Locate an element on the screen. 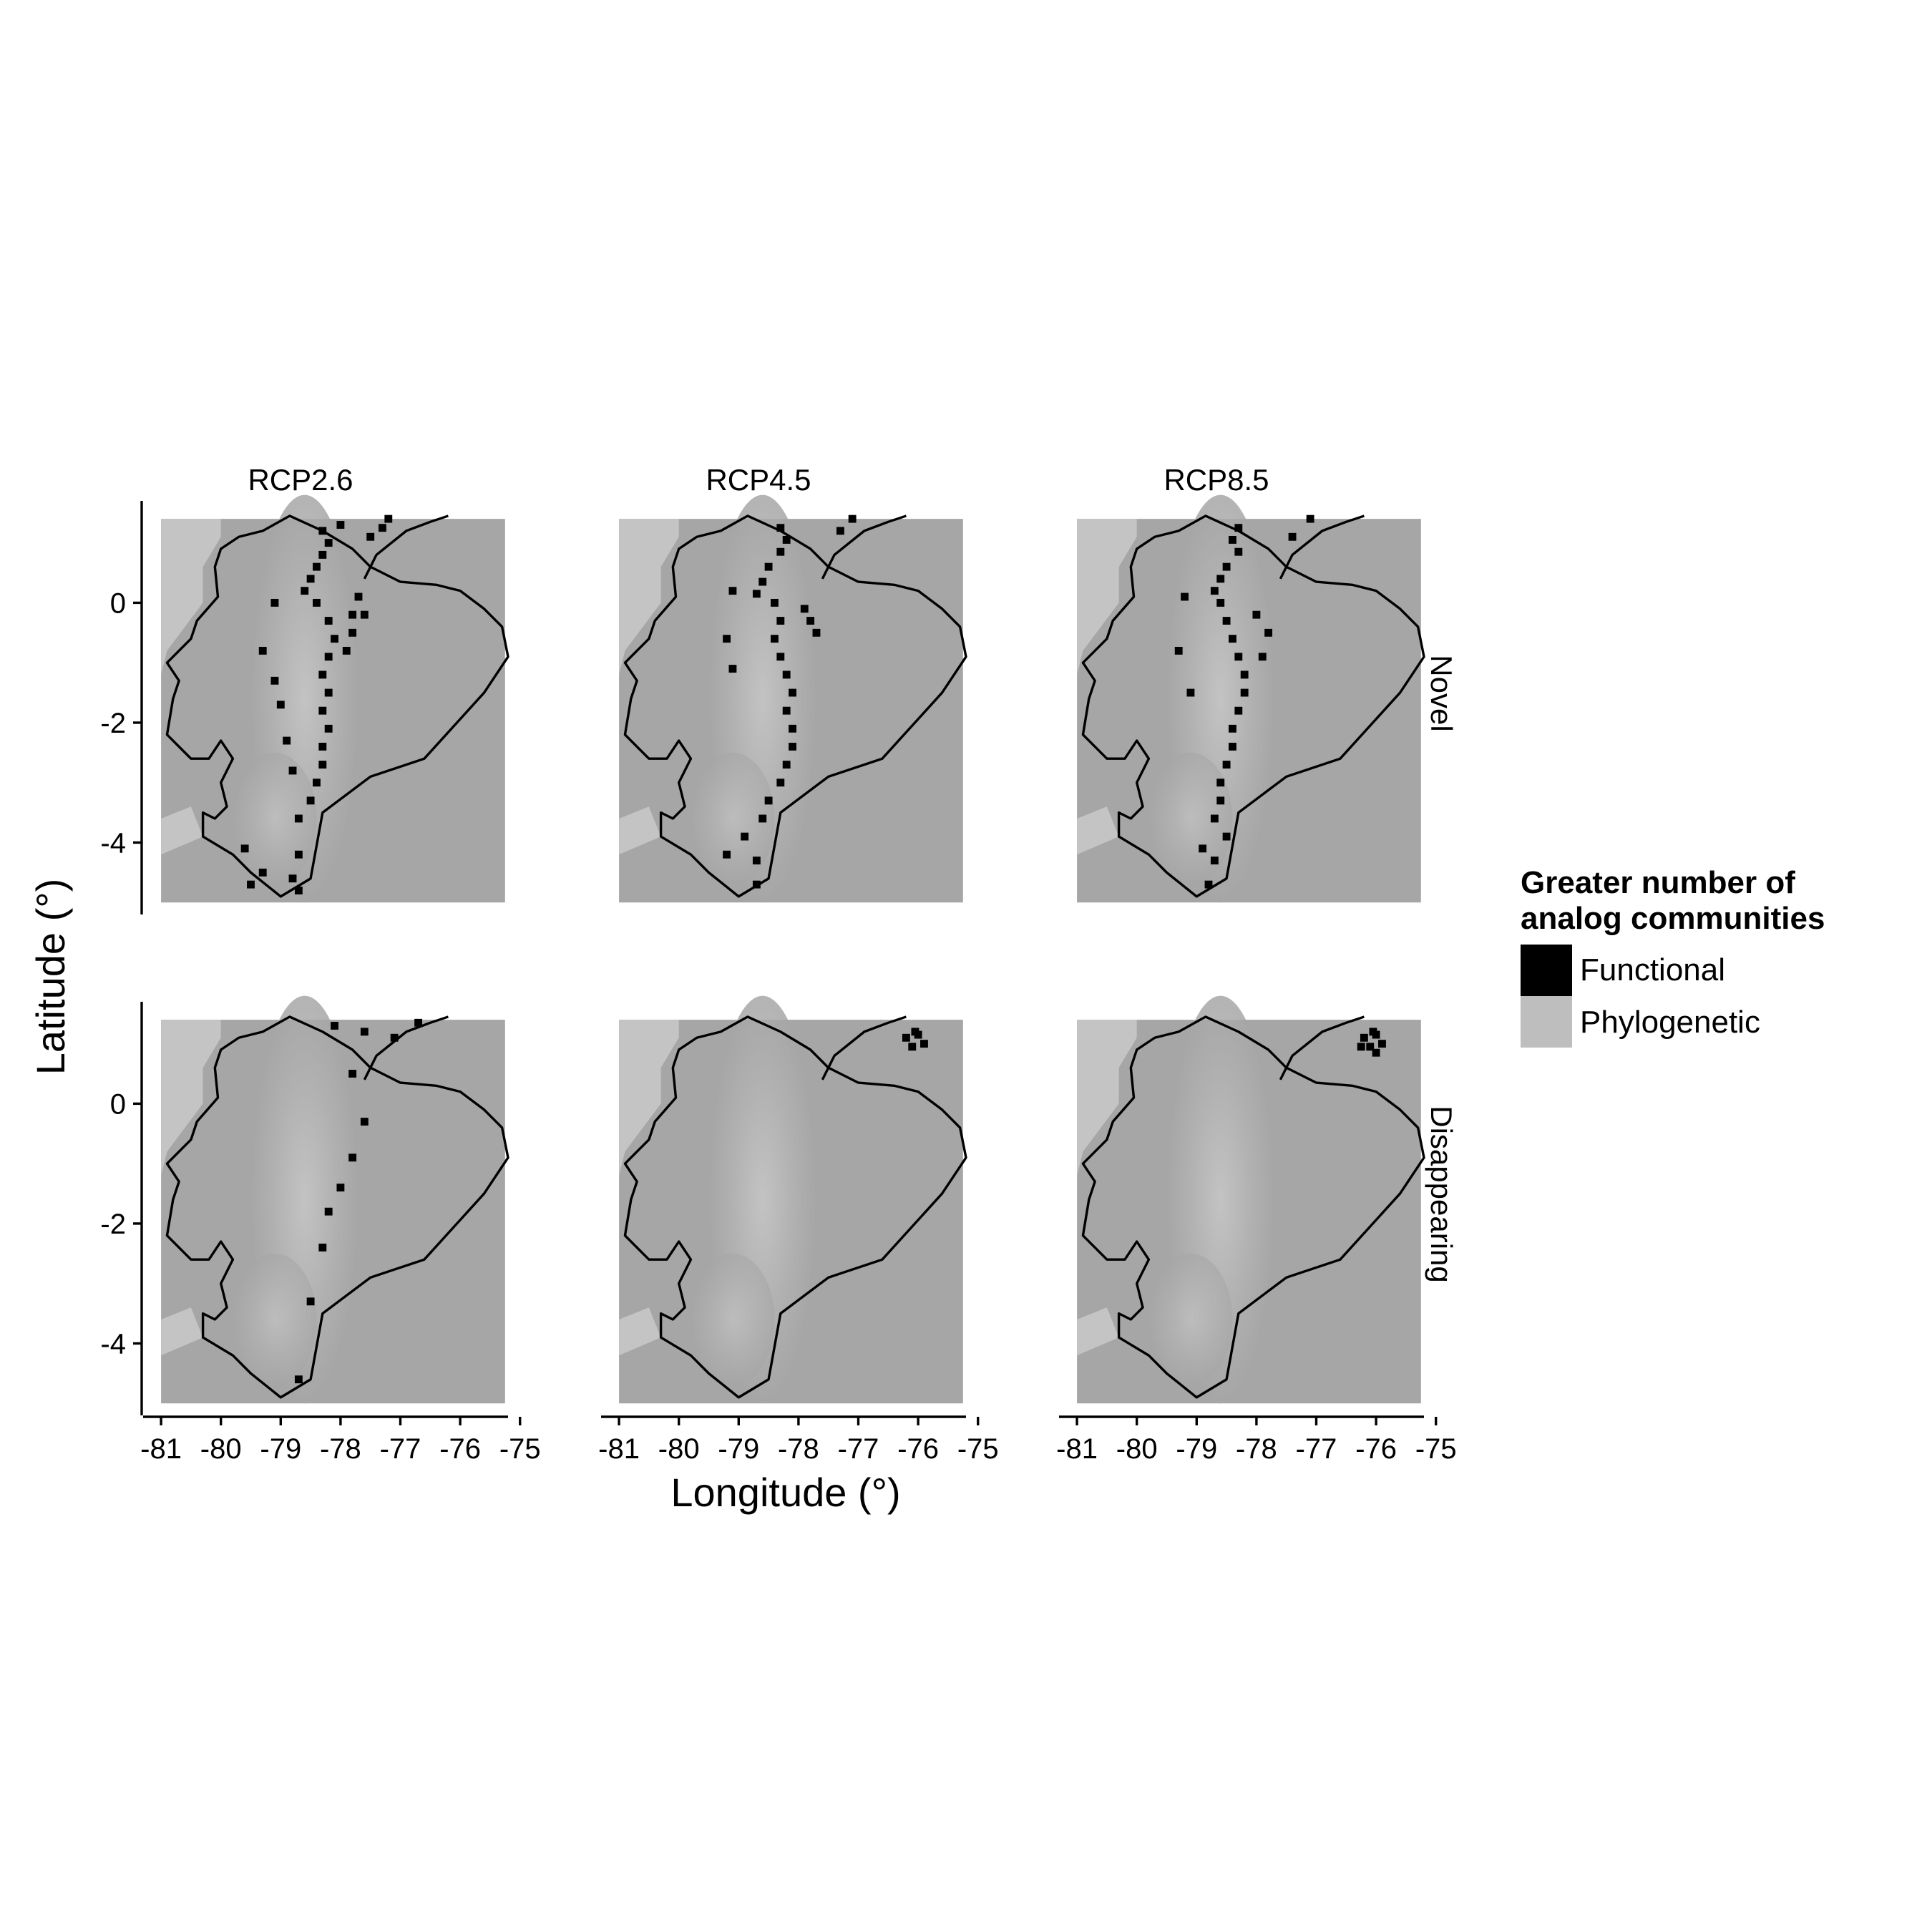 The width and height of the screenshot is (1932, 1932). x-tick-label: -81 is located at coordinates (1077, 1449).